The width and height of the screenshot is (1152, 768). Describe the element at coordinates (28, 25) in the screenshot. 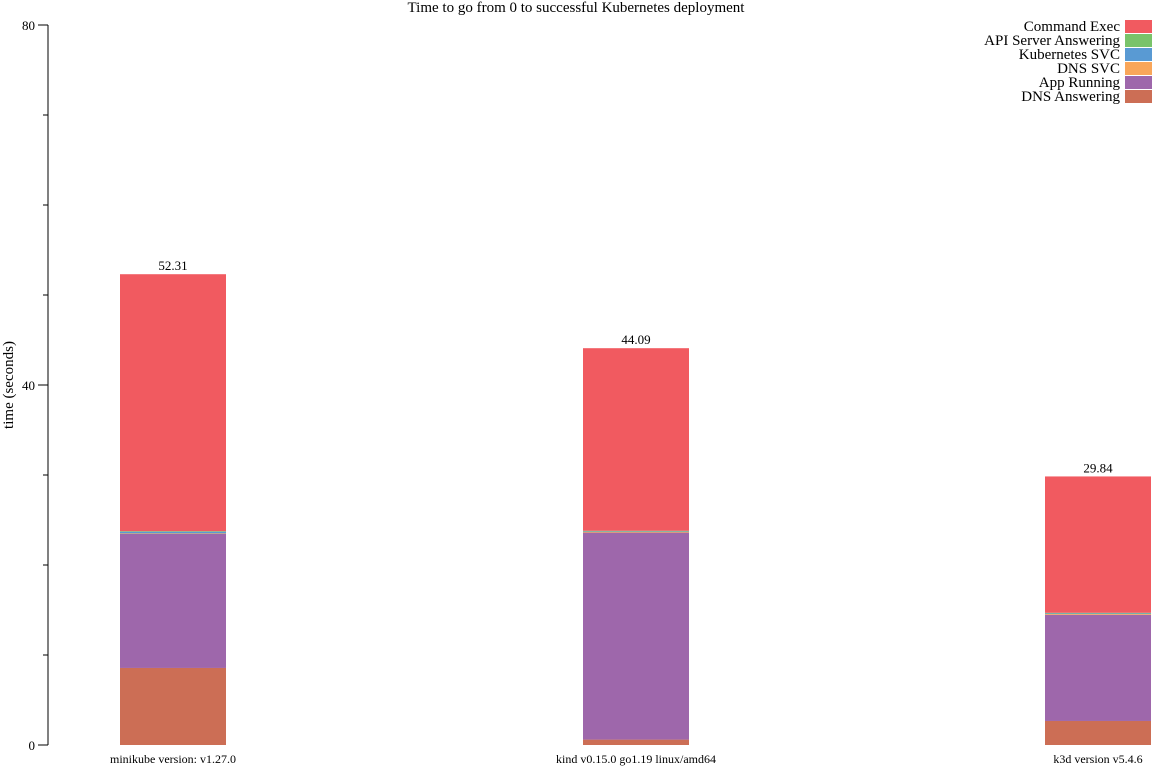

I see `y-tick-label: 80` at that location.